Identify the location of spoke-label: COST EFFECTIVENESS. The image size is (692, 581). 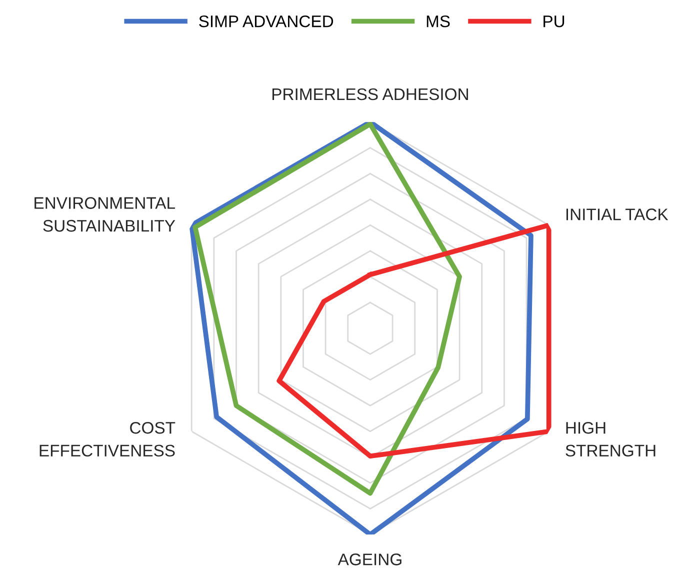
(108, 439).